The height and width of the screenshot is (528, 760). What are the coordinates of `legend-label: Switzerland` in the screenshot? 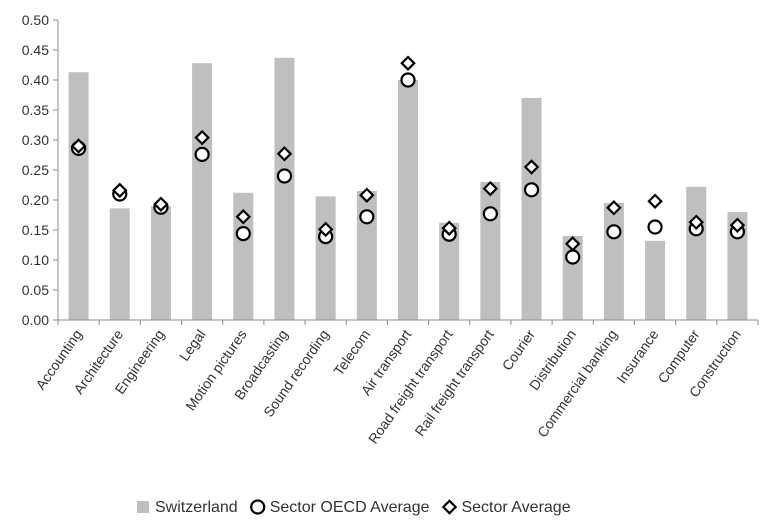 It's located at (196, 507).